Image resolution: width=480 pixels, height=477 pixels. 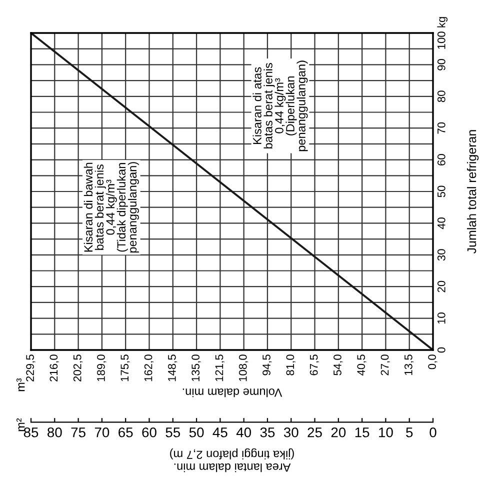 I want to click on x-tick-label: 189,0, so click(x=101, y=368).